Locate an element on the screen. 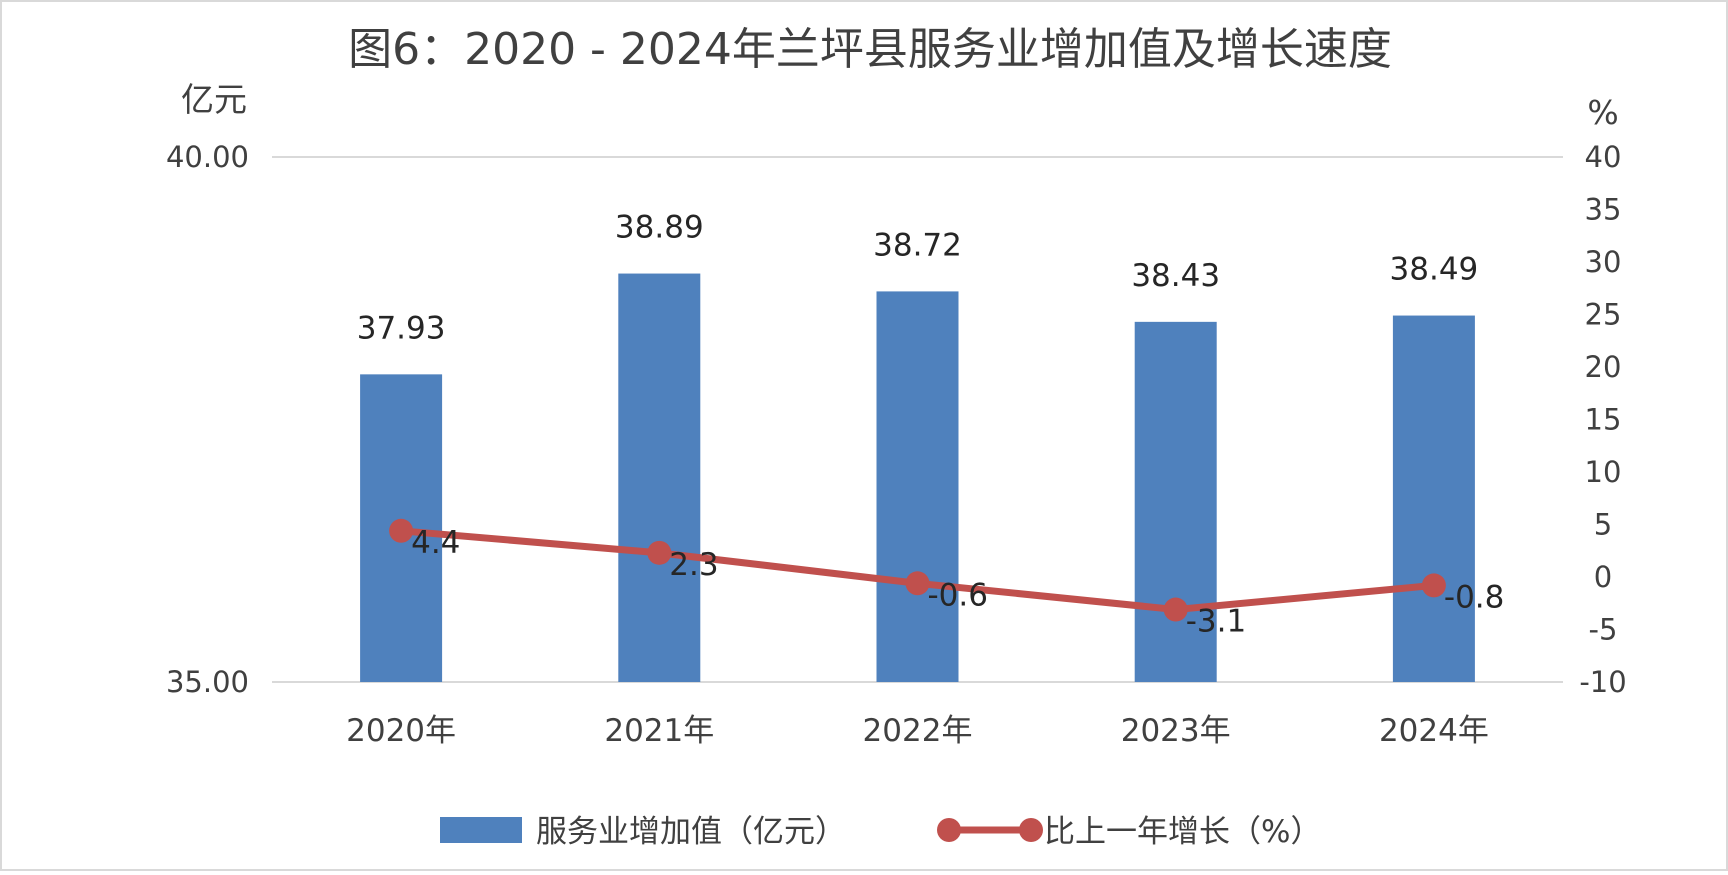 The image size is (1728, 875). left-tick-label: 40.00 is located at coordinates (207, 157).